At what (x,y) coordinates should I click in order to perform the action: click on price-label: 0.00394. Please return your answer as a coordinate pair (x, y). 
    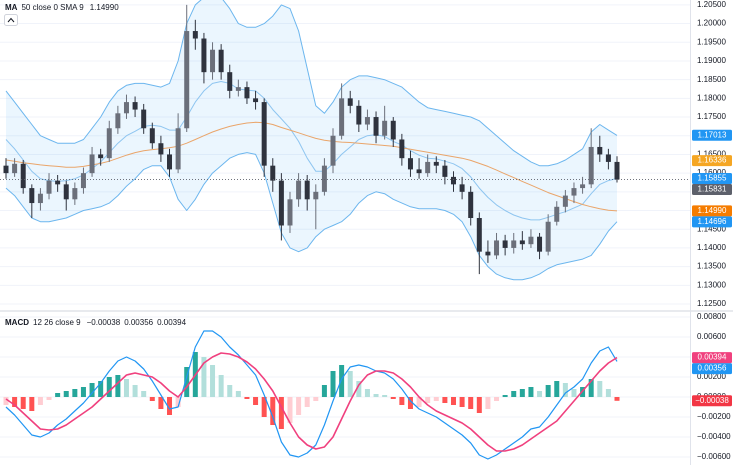
    Looking at the image, I should click on (712, 357).